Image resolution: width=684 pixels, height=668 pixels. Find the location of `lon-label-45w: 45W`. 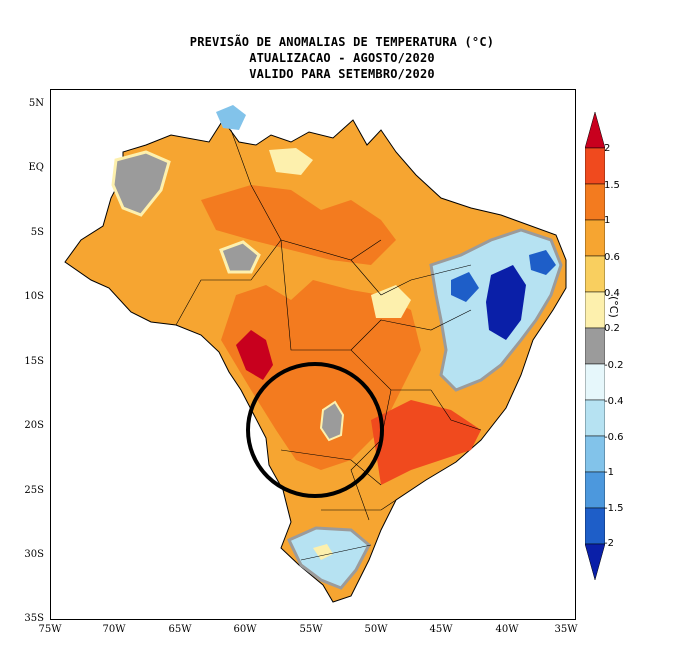

lon-label-45w: 45W is located at coordinates (441, 629).